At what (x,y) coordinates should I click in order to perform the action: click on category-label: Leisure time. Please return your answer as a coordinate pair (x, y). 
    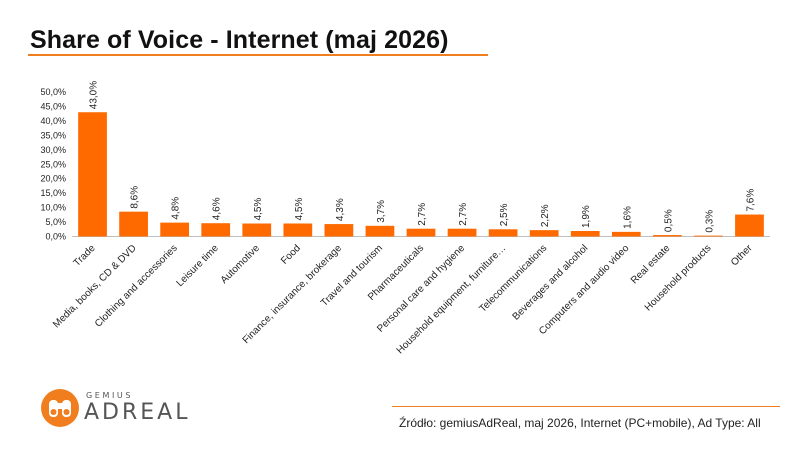
    Looking at the image, I should click on (198, 266).